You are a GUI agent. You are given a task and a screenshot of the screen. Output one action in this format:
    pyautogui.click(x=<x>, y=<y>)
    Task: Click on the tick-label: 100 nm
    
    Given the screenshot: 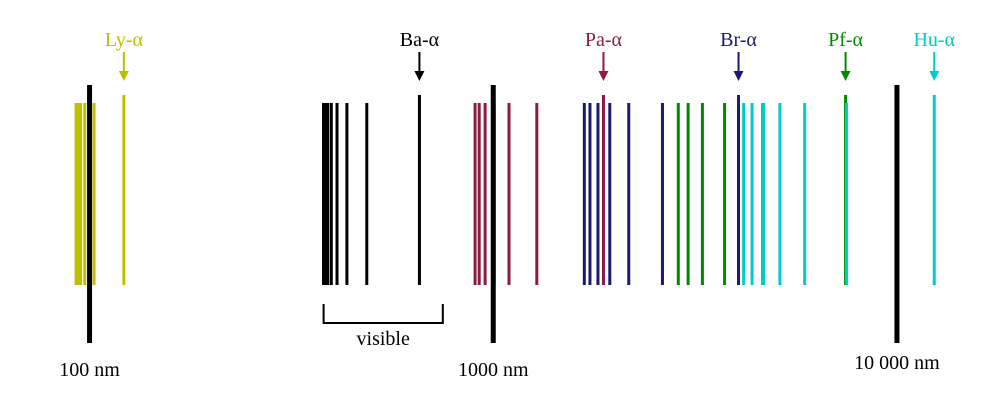 What is the action you would take?
    pyautogui.click(x=89, y=370)
    